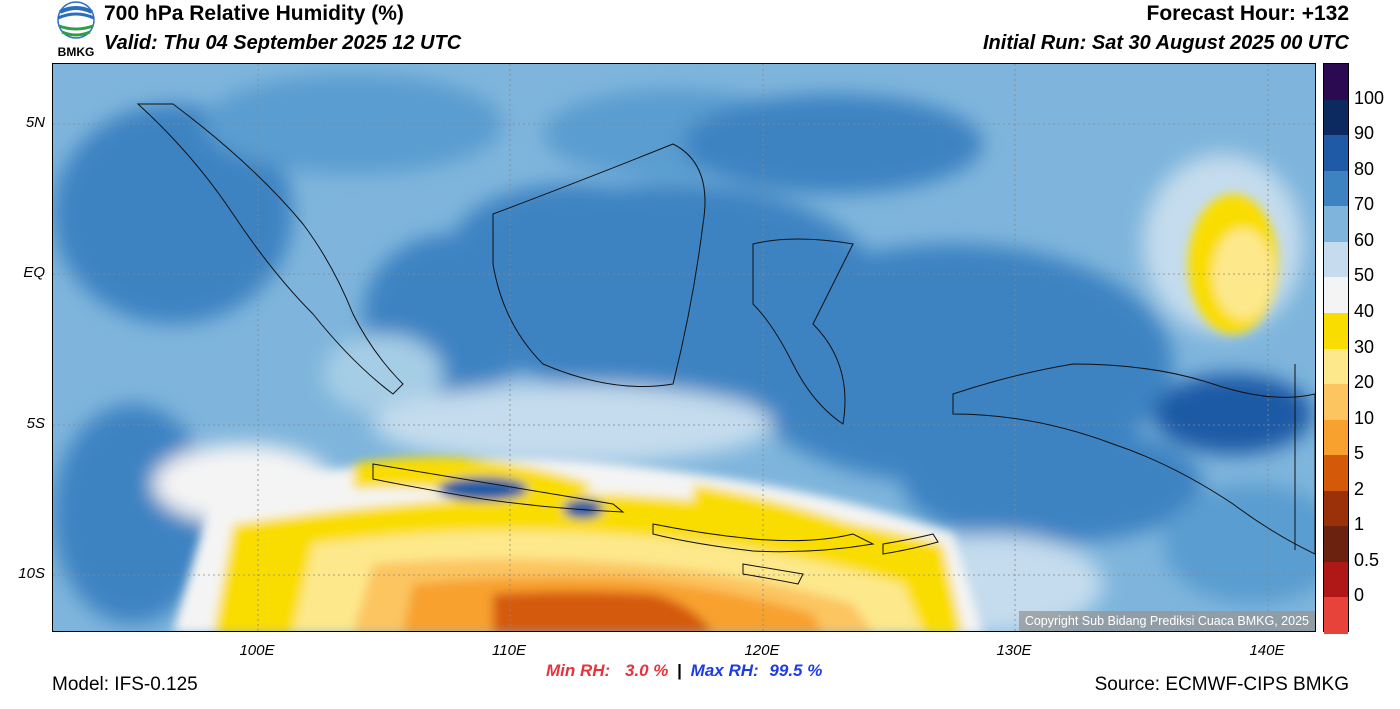  Describe the element at coordinates (646, 670) in the screenshot. I see `min-rh-value: 3.0 %` at that location.